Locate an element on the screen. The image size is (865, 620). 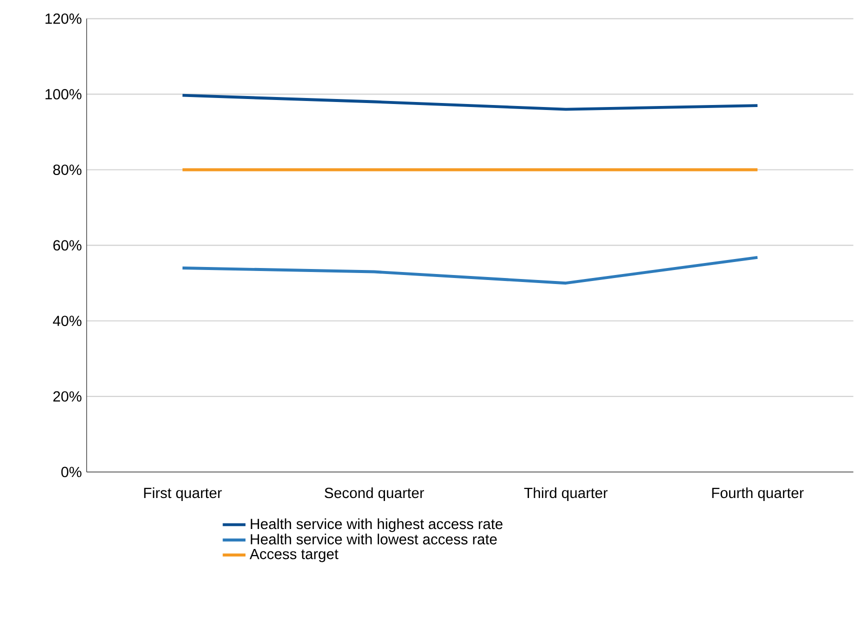
legend-label: Health service with highest access rate is located at coordinates (376, 525).